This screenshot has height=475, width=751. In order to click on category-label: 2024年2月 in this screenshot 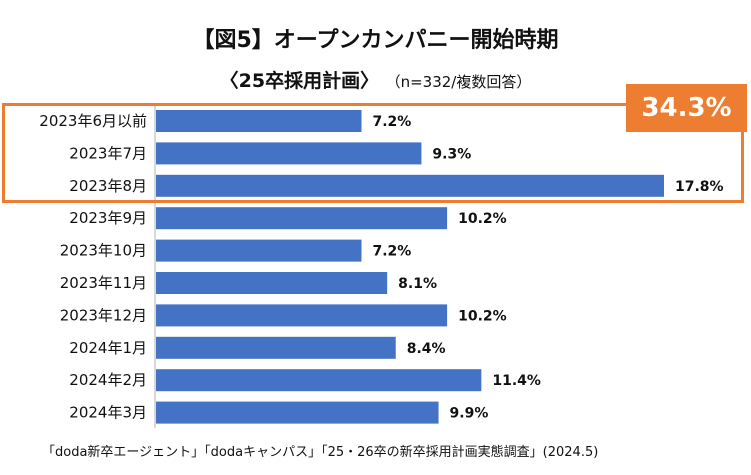, I will do `click(108, 380)`.